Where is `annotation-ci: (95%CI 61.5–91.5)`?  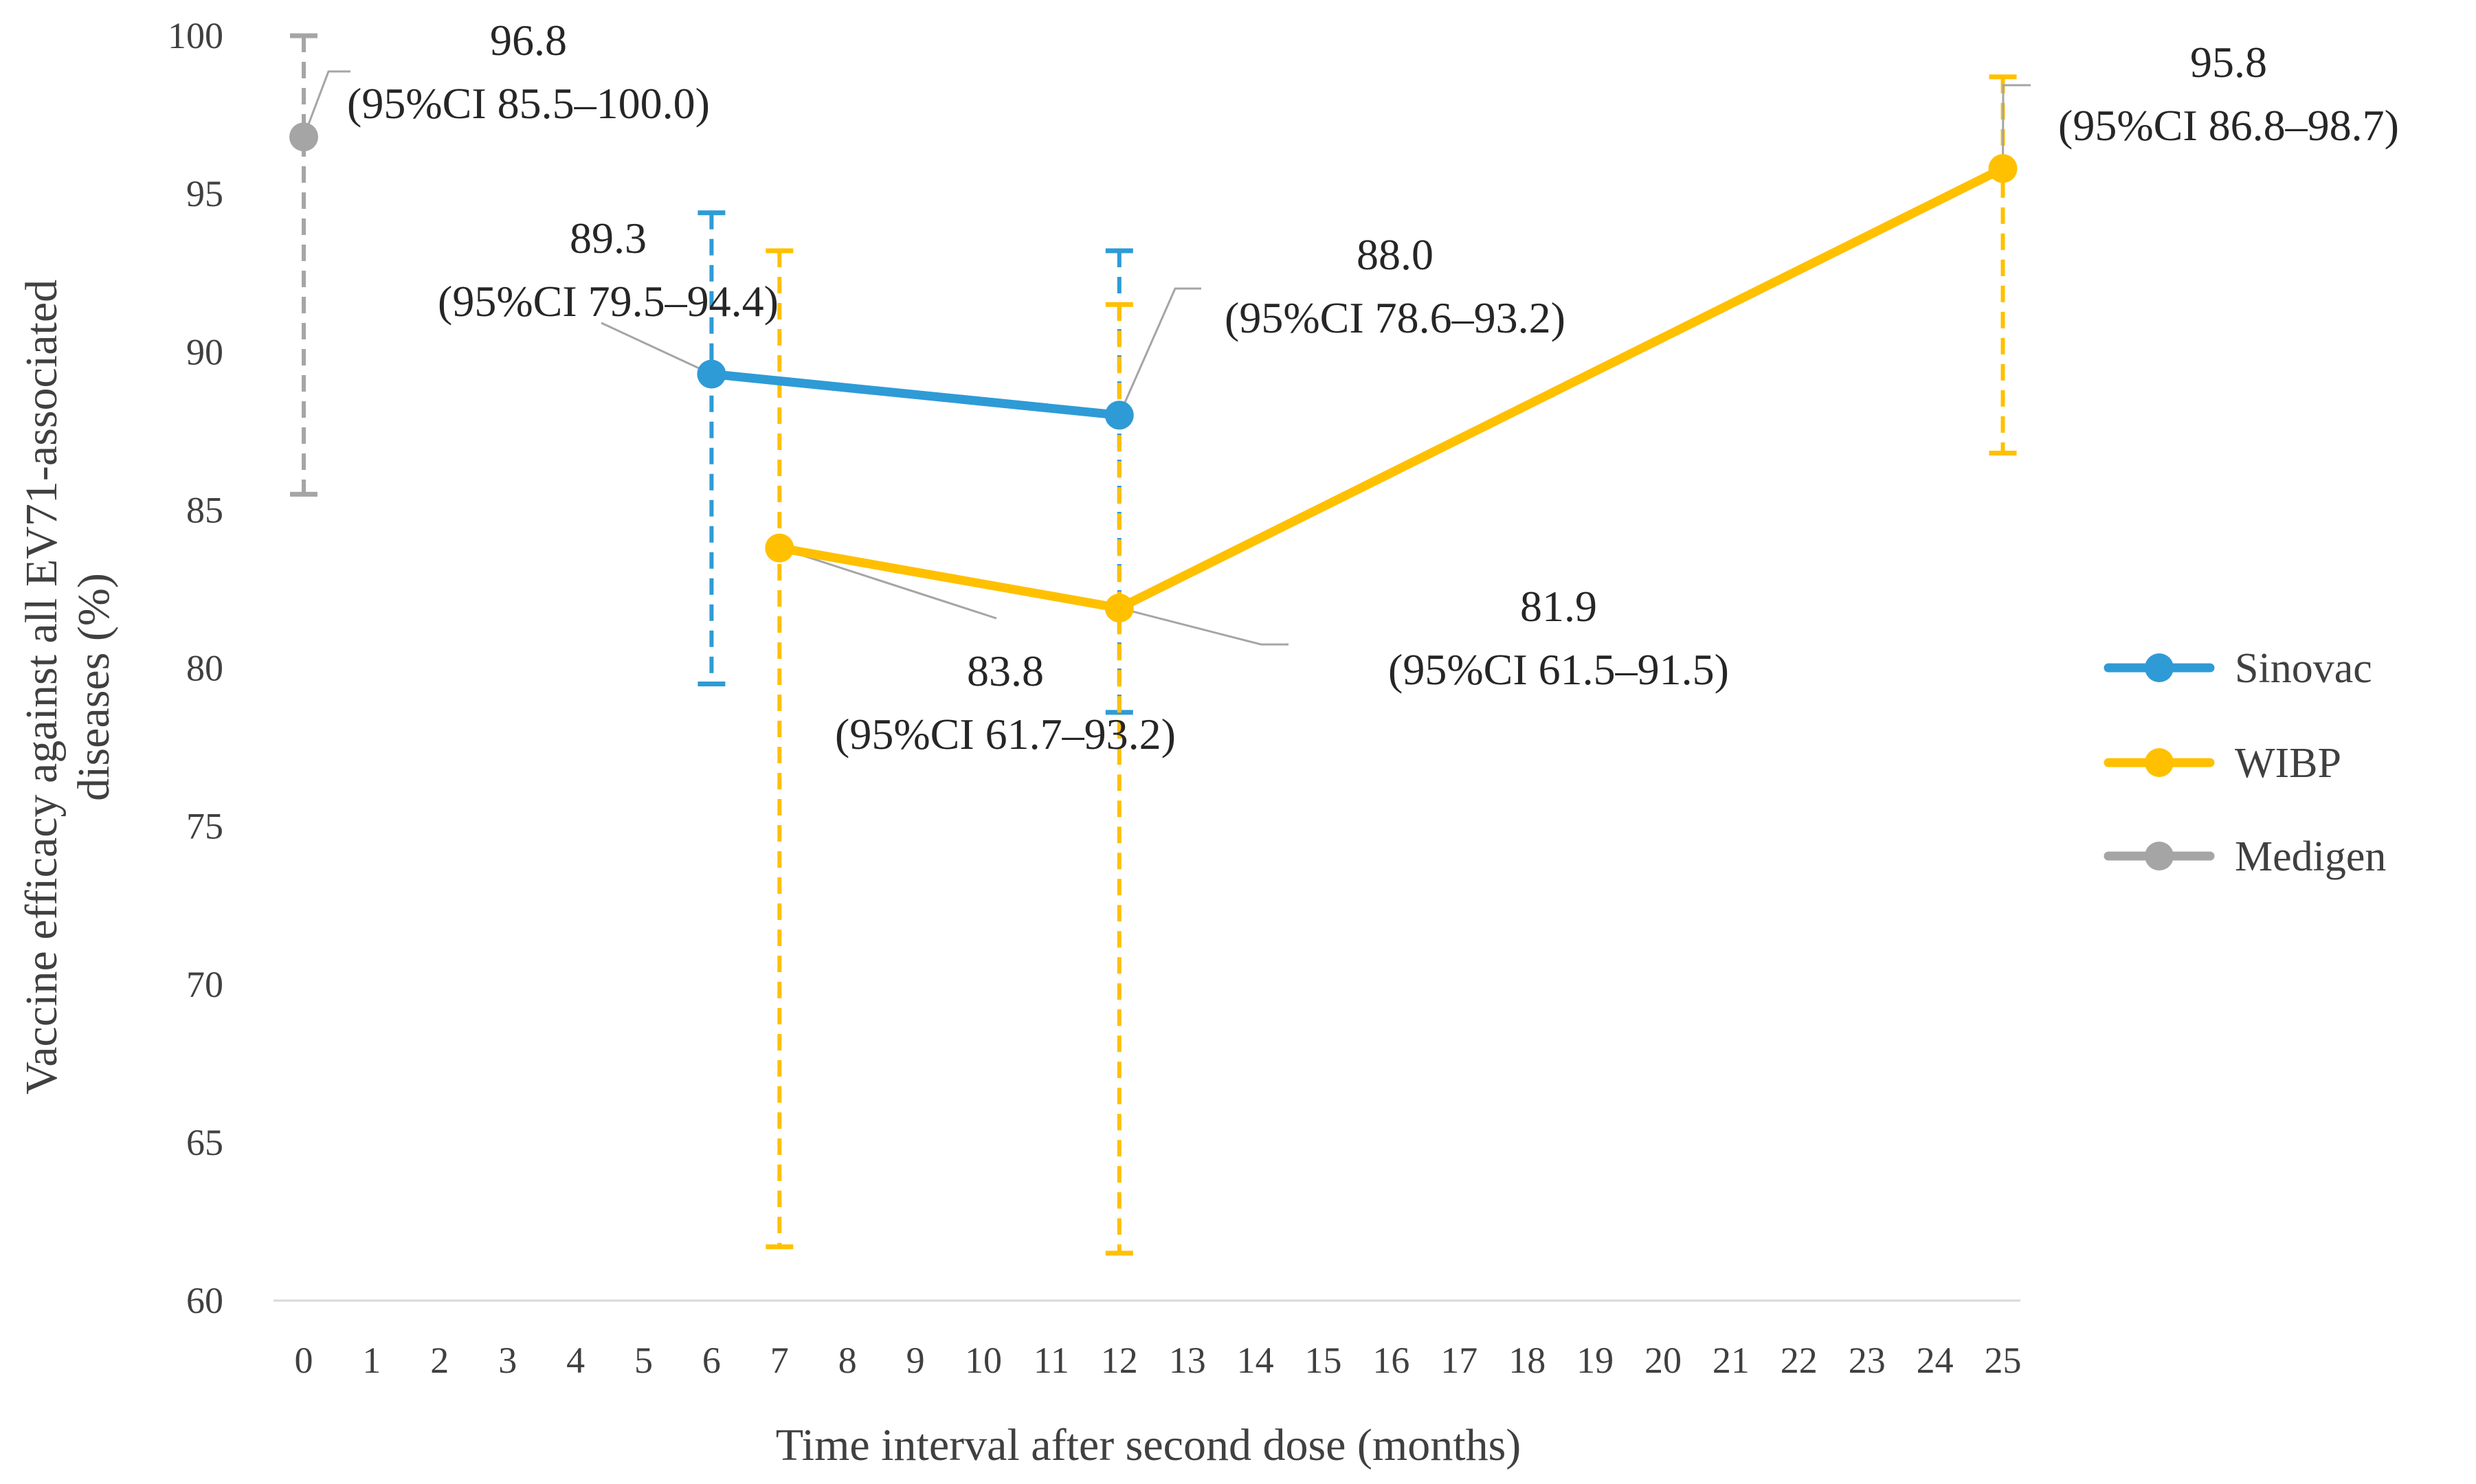 annotation-ci: (95%CI 61.5–91.5) is located at coordinates (1558, 669).